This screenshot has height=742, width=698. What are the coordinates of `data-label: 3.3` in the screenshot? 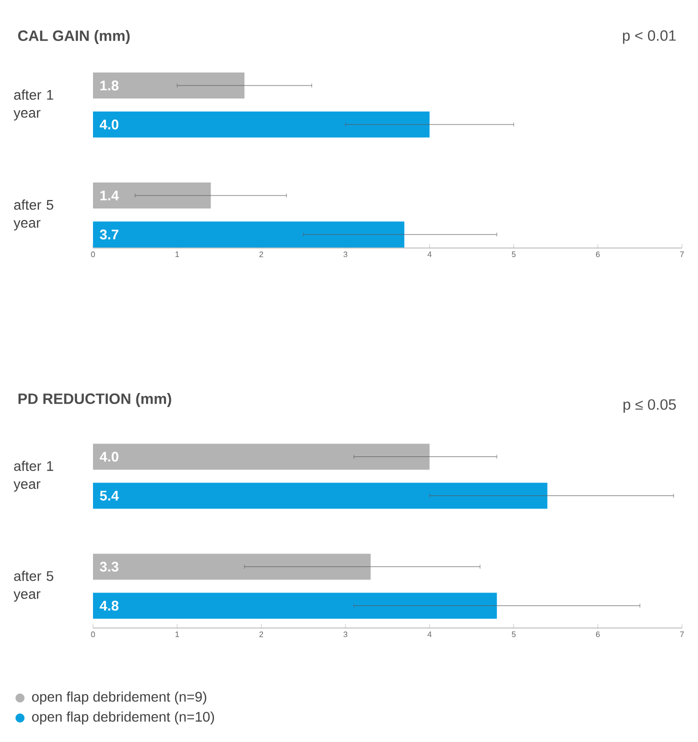 It's located at (109, 567).